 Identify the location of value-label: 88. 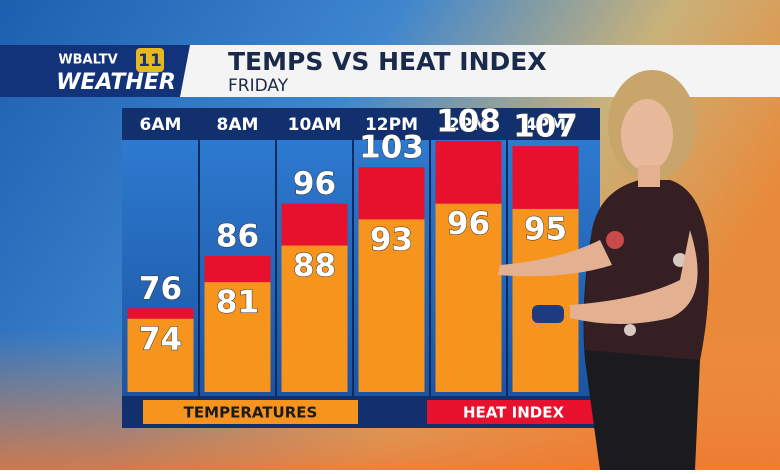
(314, 266).